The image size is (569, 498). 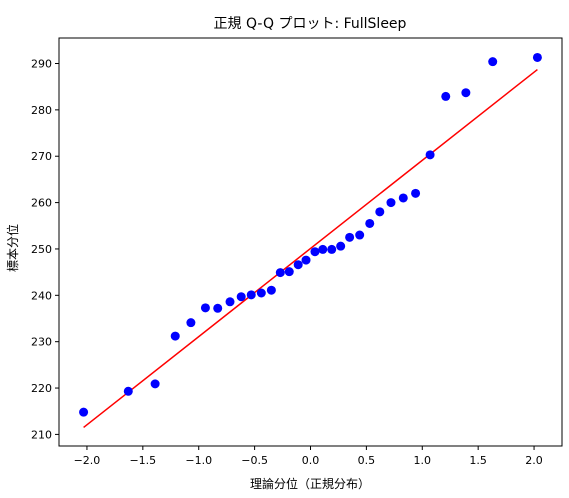 What do you see at coordinates (310, 24) in the screenshot?
I see `chart-title: 正規 Q-Q プロット: FullSleep` at bounding box center [310, 24].